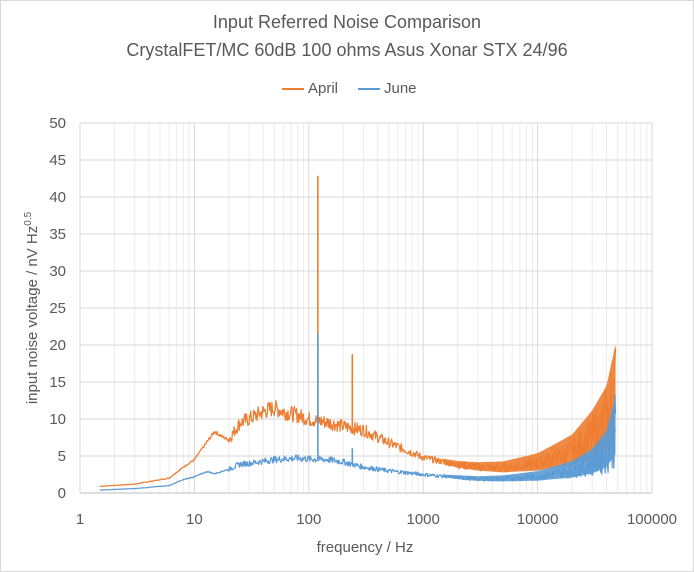 The width and height of the screenshot is (694, 572). I want to click on y-tick-labels: 0 5 10 15 20 25 30 35 40 45 50, so click(57, 308).